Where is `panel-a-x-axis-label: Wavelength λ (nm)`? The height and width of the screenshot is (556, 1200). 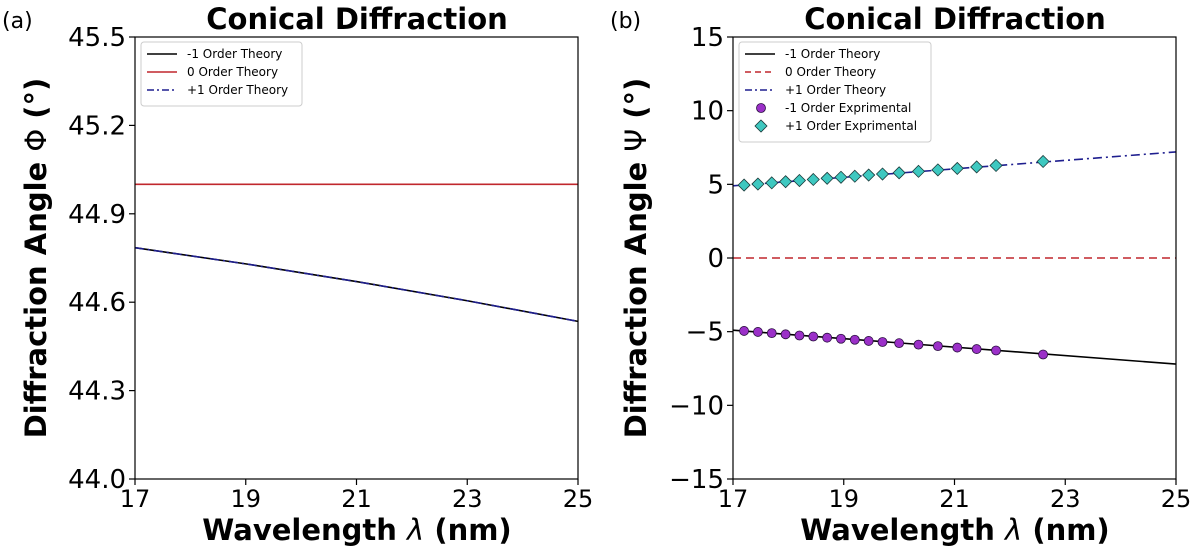 panel-a-x-axis-label: Wavelength λ (nm) is located at coordinates (356, 530).